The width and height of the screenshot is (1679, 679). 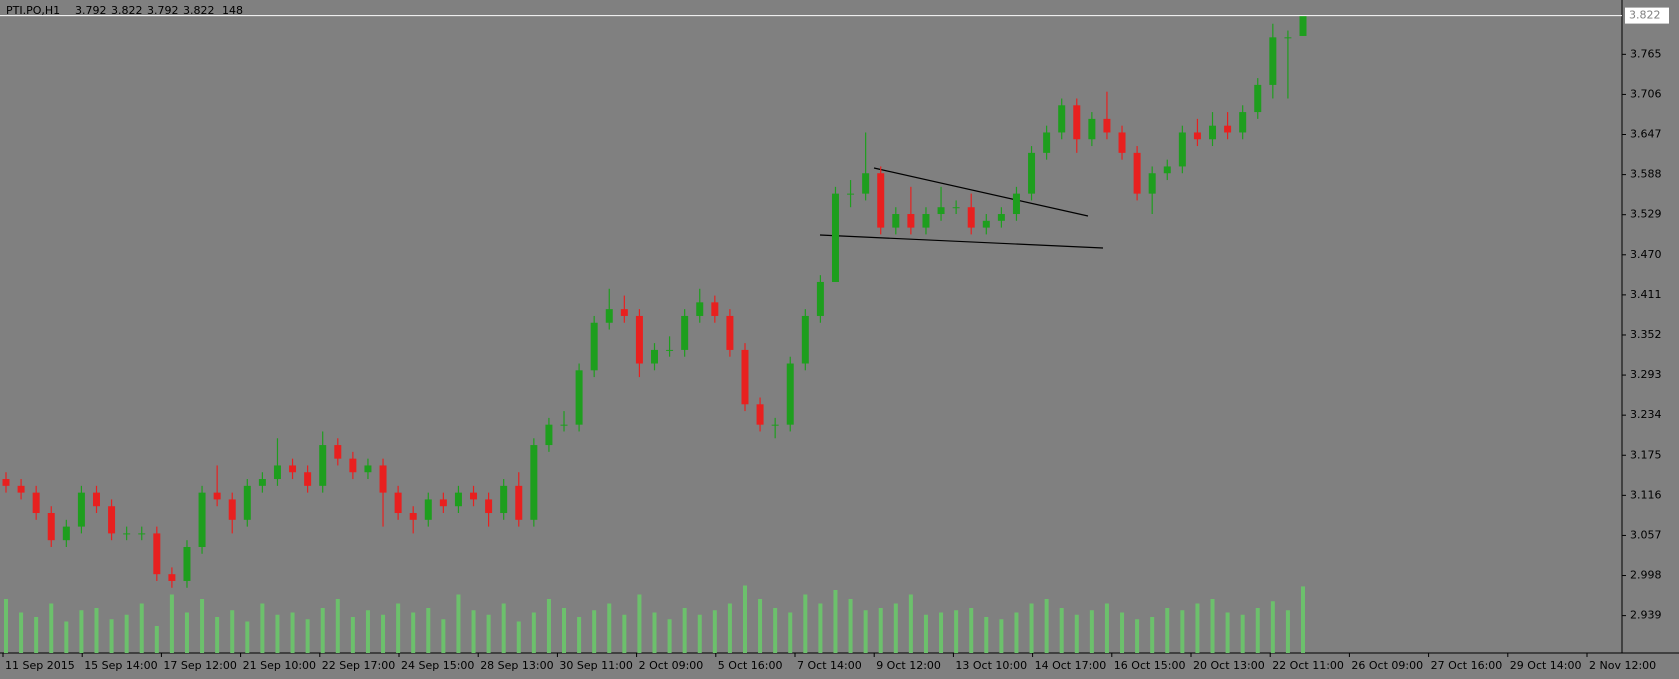 What do you see at coordinates (1308, 665) in the screenshot?
I see `x-tick-label: 22 Oct 11:00` at bounding box center [1308, 665].